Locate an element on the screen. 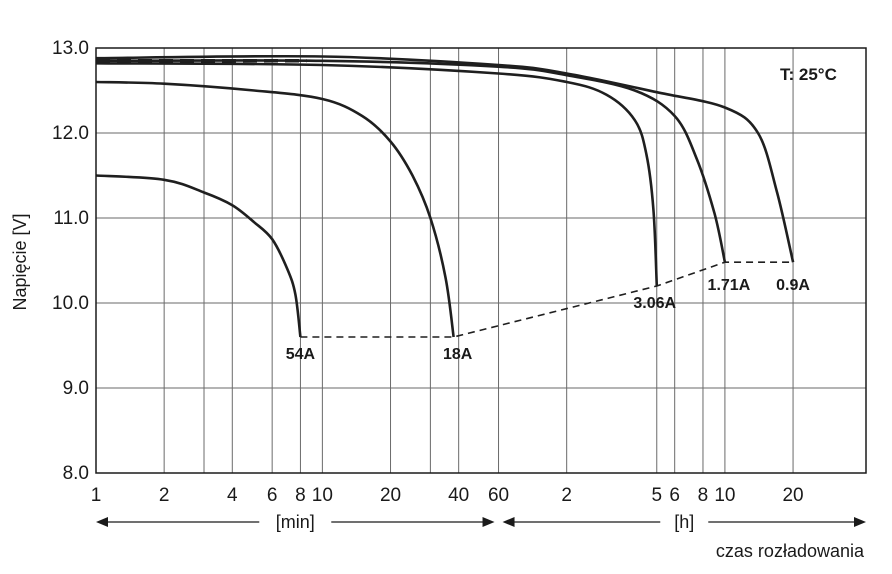 The image size is (892, 574). x-tick-label: 1 is located at coordinates (96, 495).